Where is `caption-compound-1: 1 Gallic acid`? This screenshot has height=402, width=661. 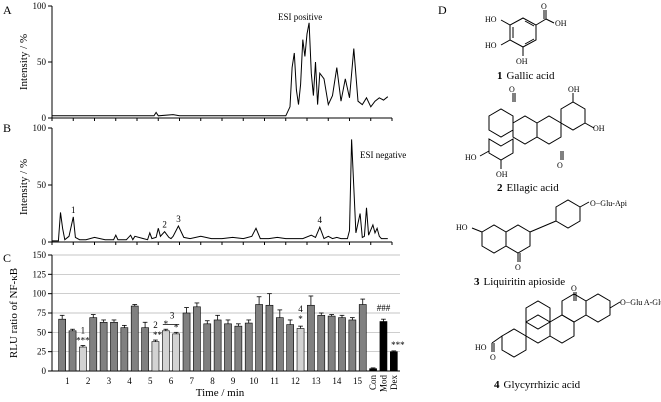
caption-compound-1: 1 Gallic acid is located at coordinates (525, 76).